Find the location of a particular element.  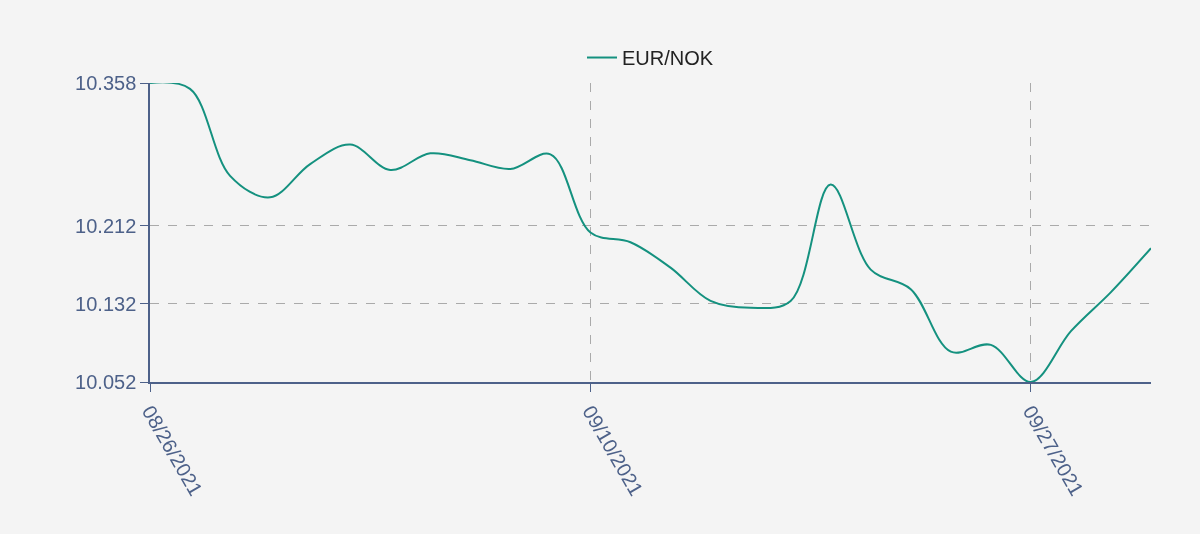

y-tick-label: 10.212 is located at coordinates (106, 225).